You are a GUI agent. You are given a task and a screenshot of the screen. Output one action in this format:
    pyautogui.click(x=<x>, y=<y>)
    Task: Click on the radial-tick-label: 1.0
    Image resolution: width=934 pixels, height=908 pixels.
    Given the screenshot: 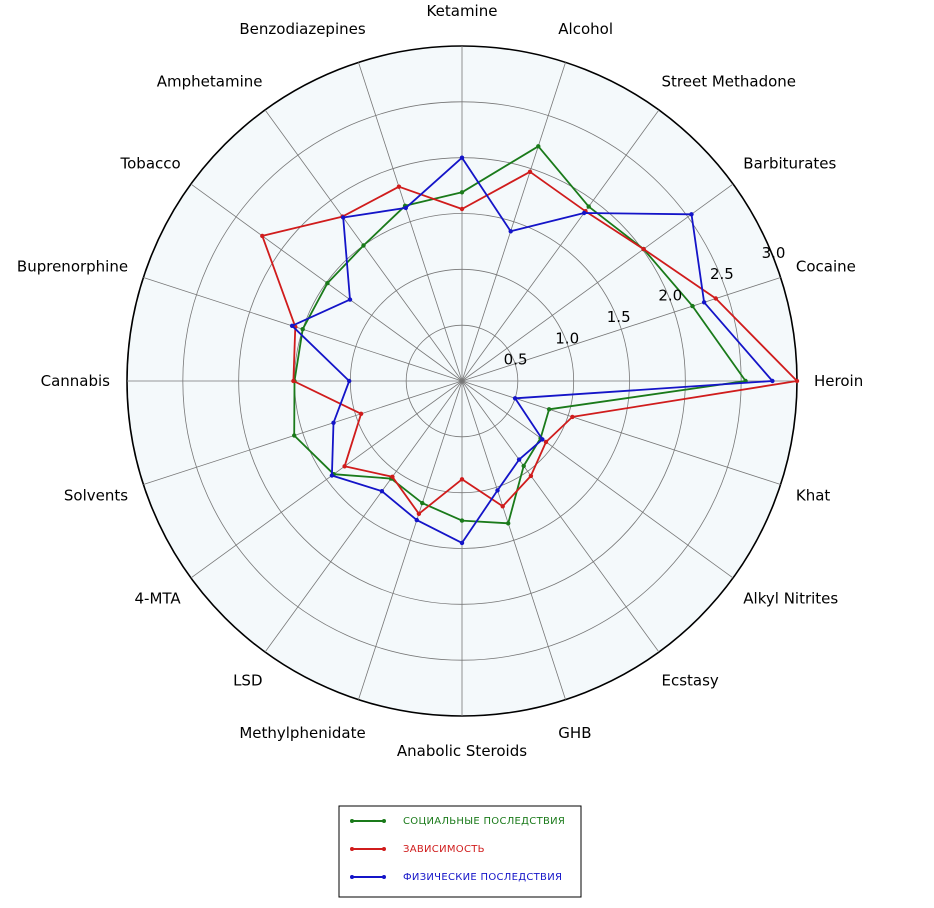 What is the action you would take?
    pyautogui.click(x=567, y=338)
    